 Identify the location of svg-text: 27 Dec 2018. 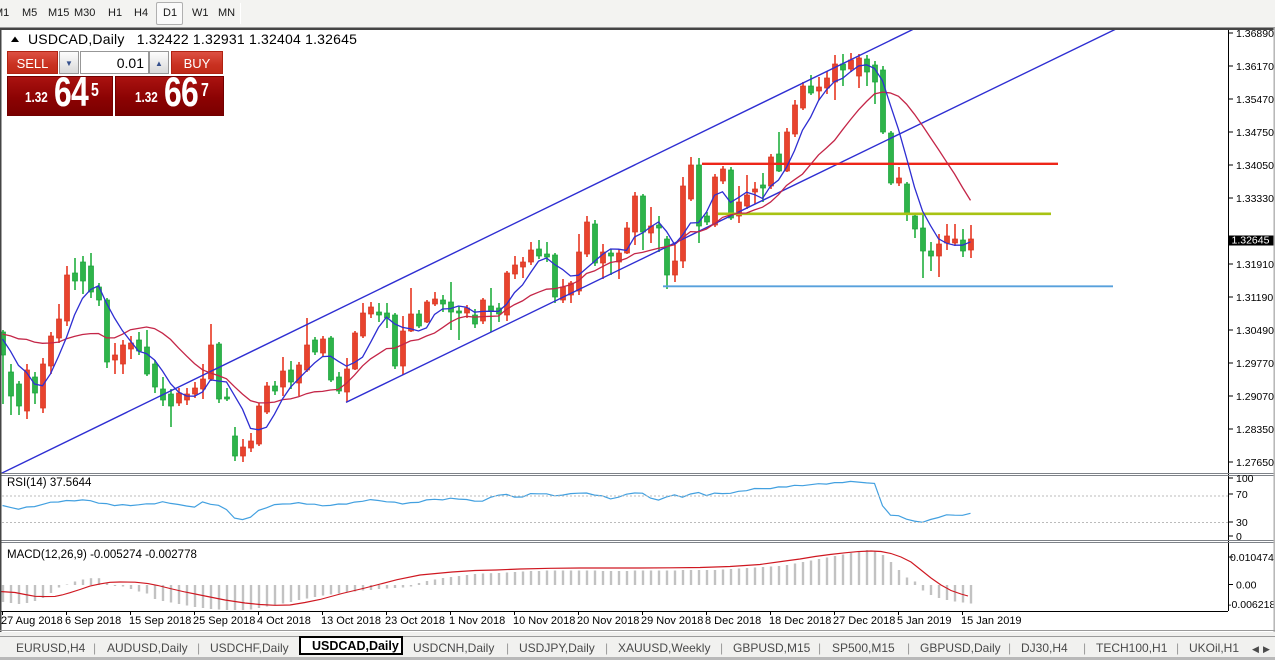
(864, 621).